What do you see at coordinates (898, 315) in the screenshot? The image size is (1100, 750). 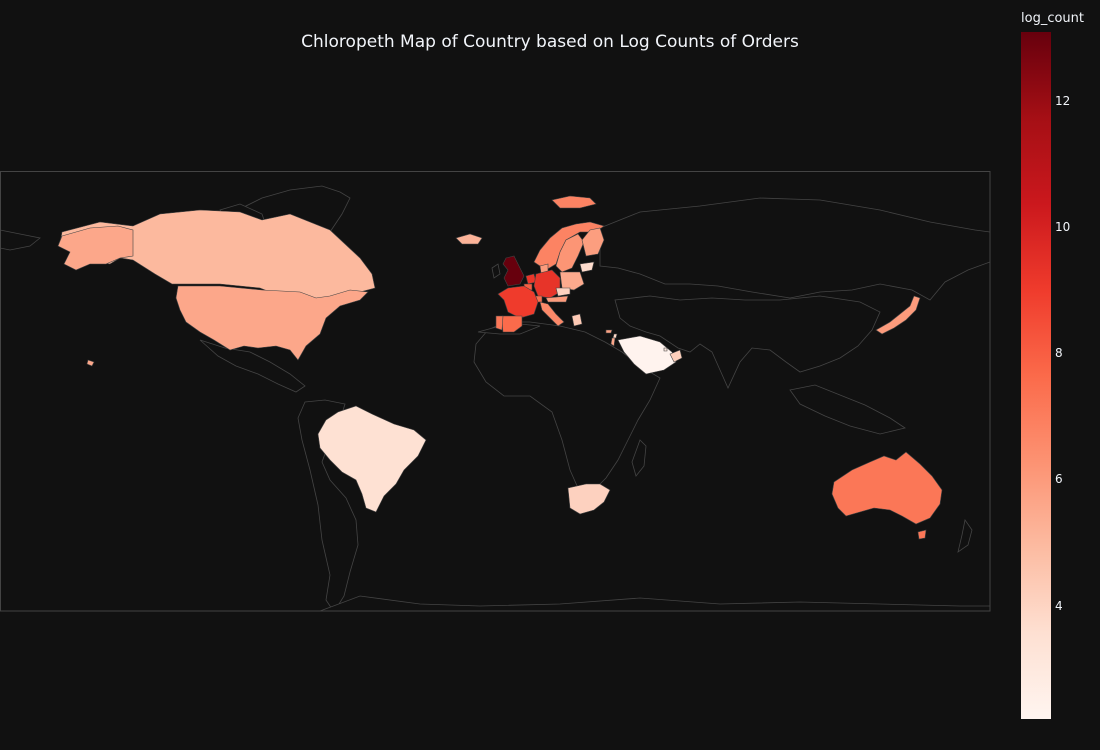 I see `region-japan` at bounding box center [898, 315].